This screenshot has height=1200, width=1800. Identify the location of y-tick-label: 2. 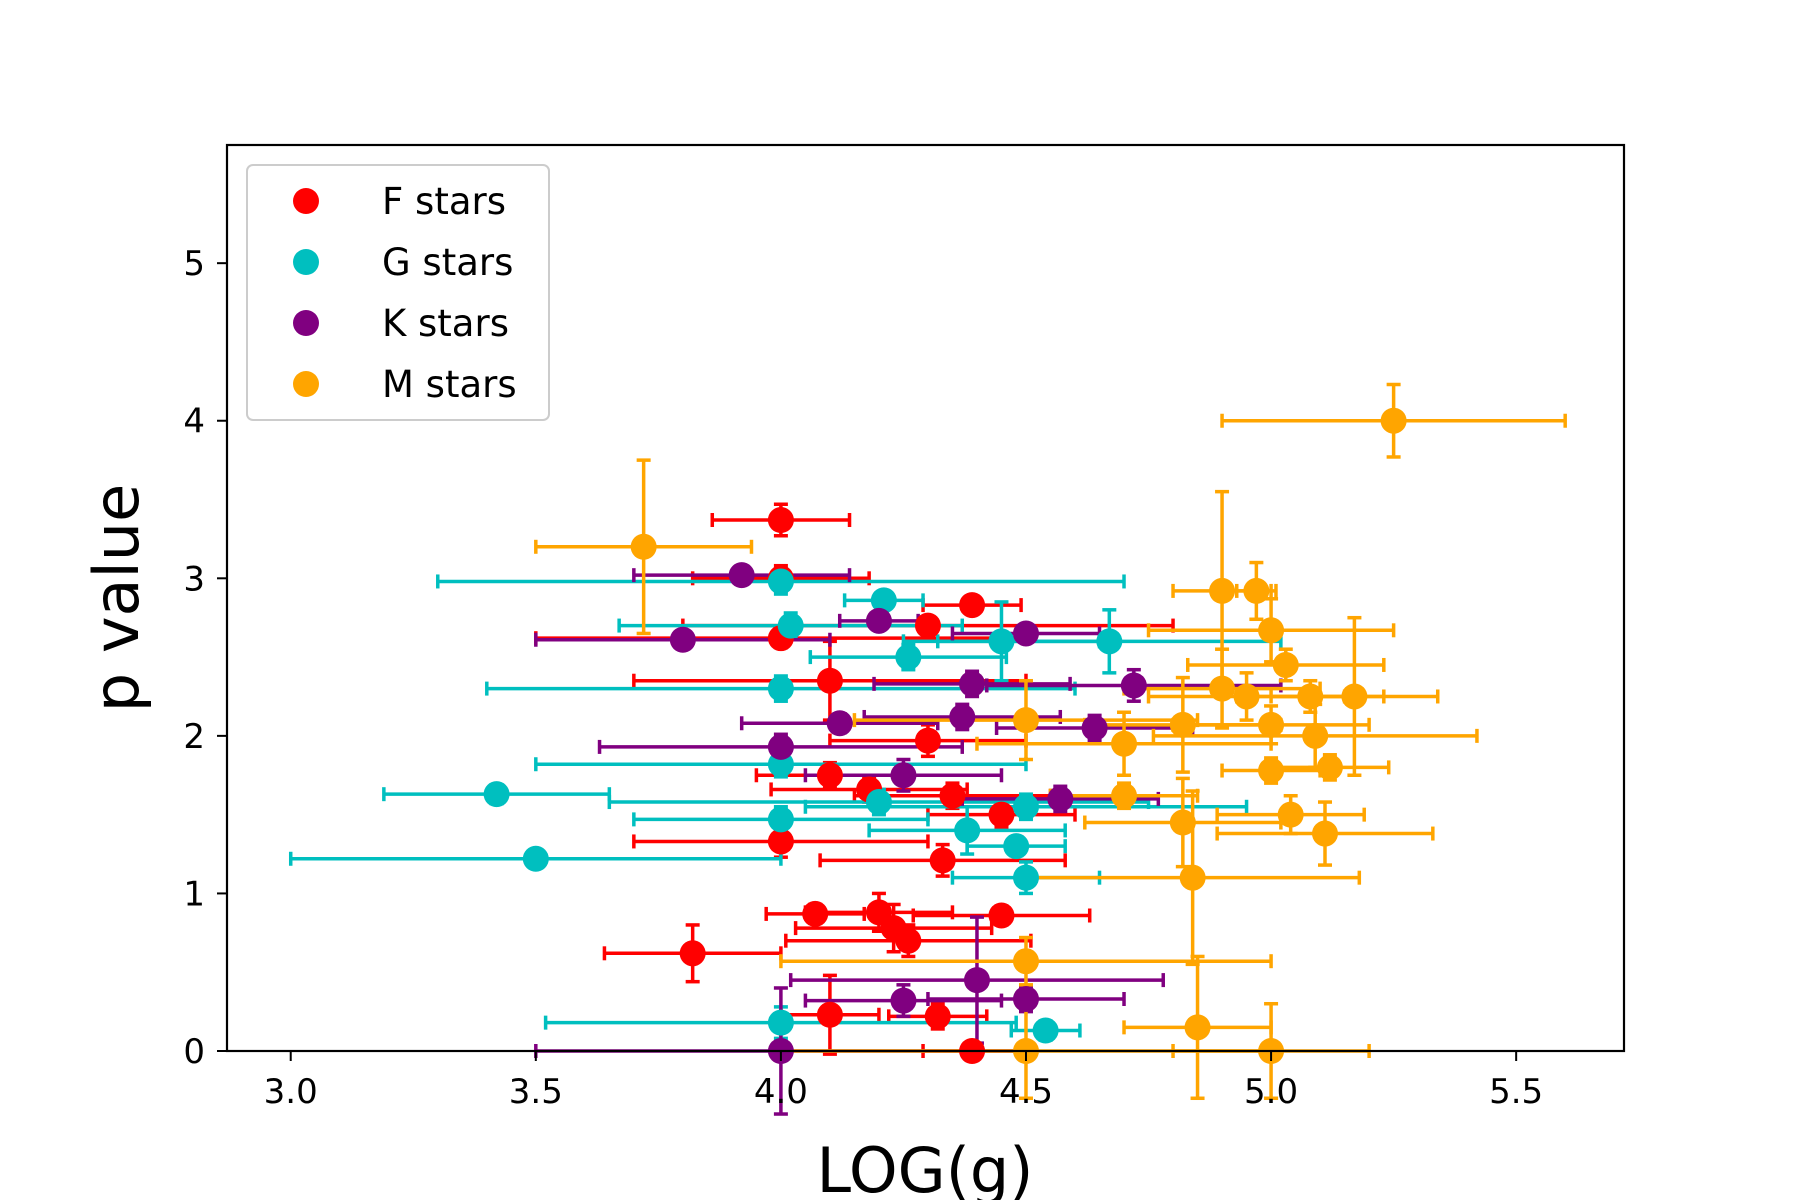
(194, 737).